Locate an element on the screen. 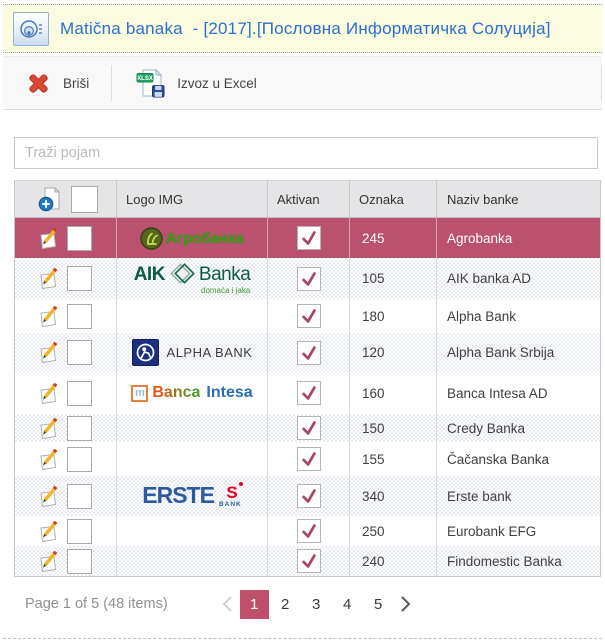 This screenshot has width=605, height=643. agrobanka-logo: Агробанка is located at coordinates (192, 238).